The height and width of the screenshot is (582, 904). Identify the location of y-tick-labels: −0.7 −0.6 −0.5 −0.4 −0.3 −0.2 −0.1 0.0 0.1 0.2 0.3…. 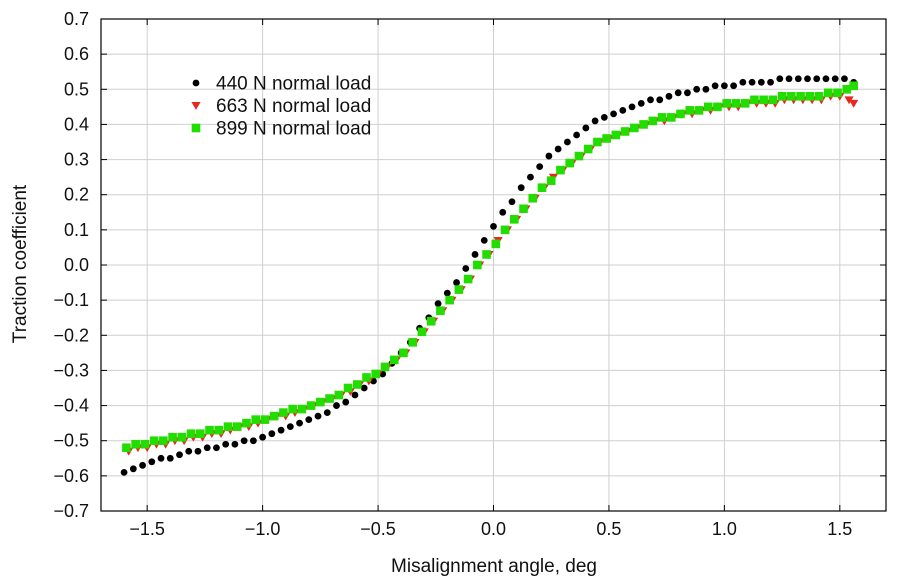
(71, 265).